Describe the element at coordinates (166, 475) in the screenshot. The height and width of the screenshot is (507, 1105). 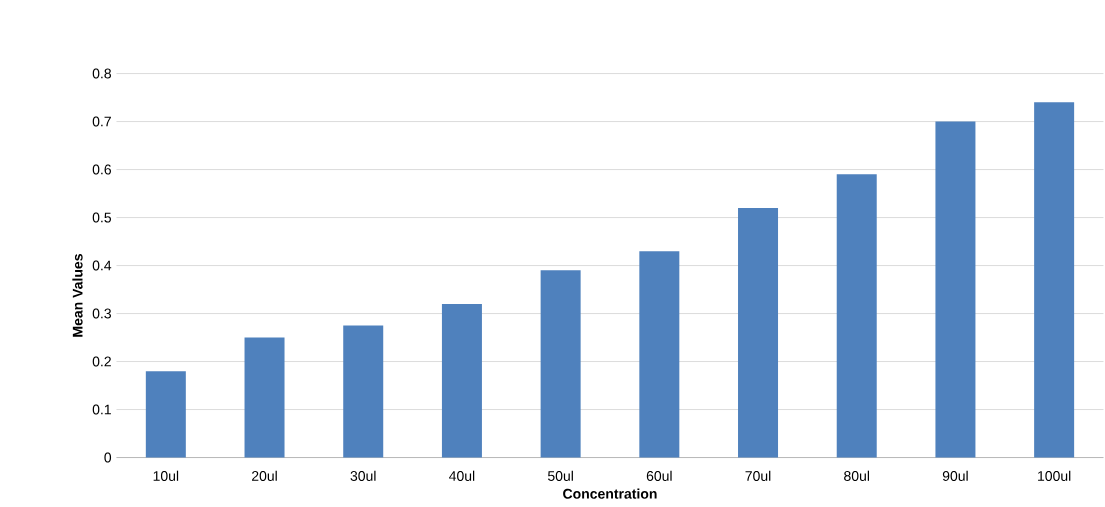
I see `x-tick-label: 10ul` at that location.